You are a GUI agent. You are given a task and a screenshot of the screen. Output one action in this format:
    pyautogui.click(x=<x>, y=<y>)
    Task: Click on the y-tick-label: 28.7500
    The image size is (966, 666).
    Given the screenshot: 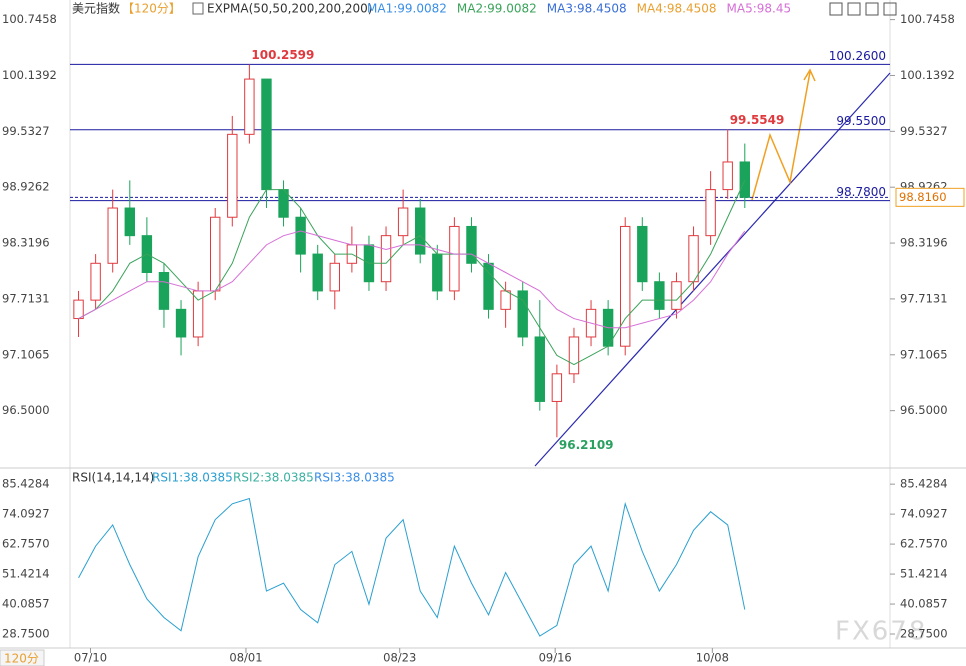 What is the action you would take?
    pyautogui.click(x=26, y=634)
    